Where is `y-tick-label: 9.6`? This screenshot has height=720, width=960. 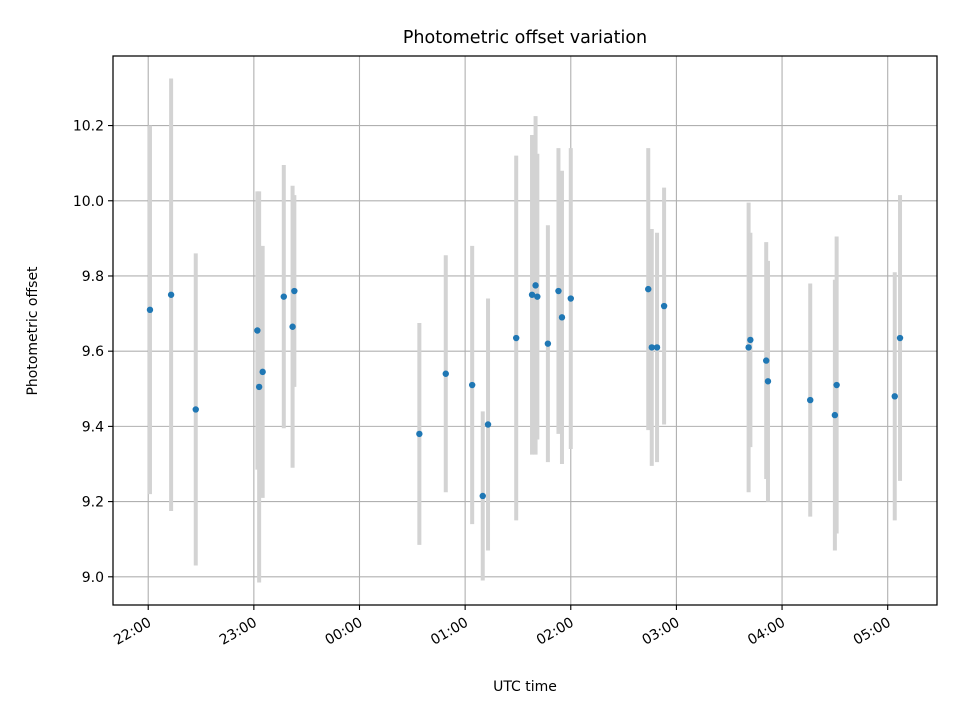
y-tick-label: 9.6 is located at coordinates (93, 352).